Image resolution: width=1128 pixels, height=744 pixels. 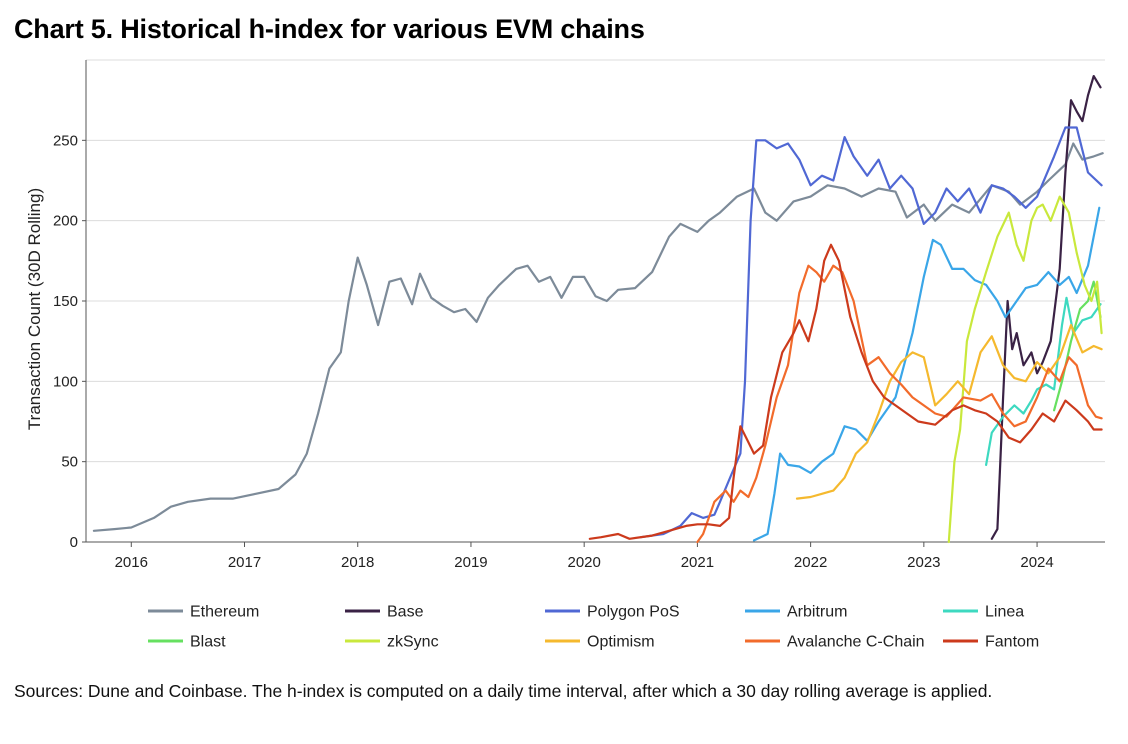 What do you see at coordinates (187, 642) in the screenshot?
I see `legend-item-blast: Blast` at bounding box center [187, 642].